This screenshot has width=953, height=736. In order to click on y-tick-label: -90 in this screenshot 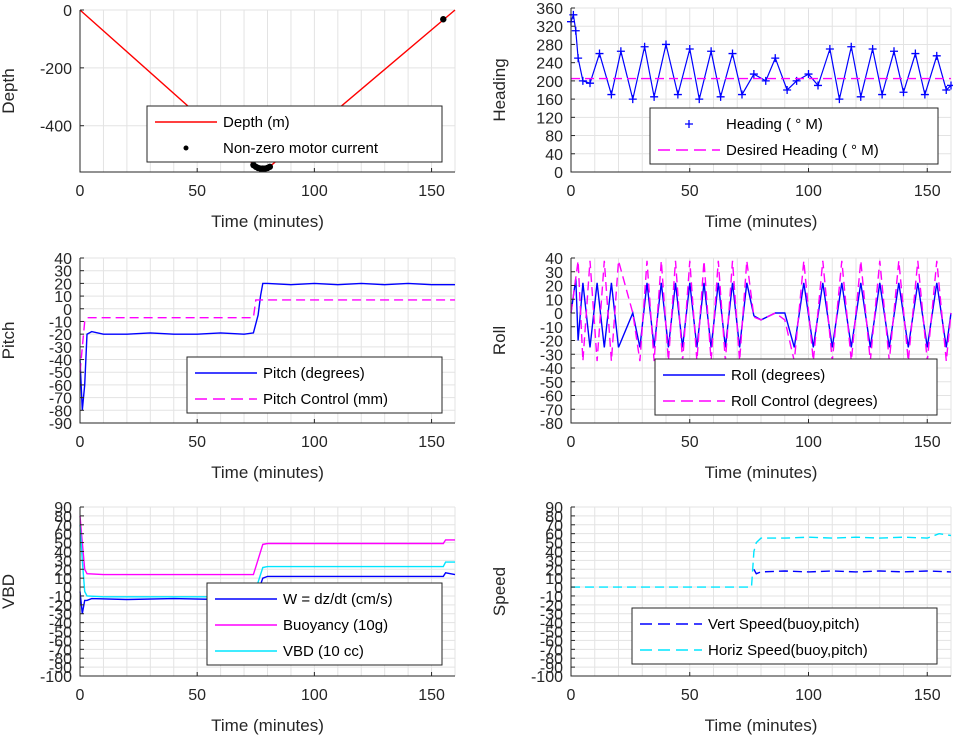, I will do `click(60, 668)`.